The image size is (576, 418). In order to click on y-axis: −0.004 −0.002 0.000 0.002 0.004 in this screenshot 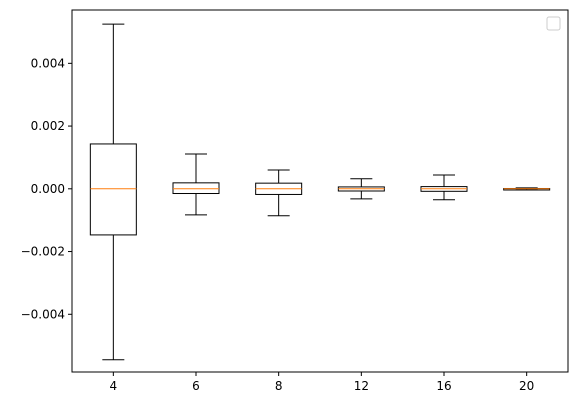, I will do `click(46, 188)`.